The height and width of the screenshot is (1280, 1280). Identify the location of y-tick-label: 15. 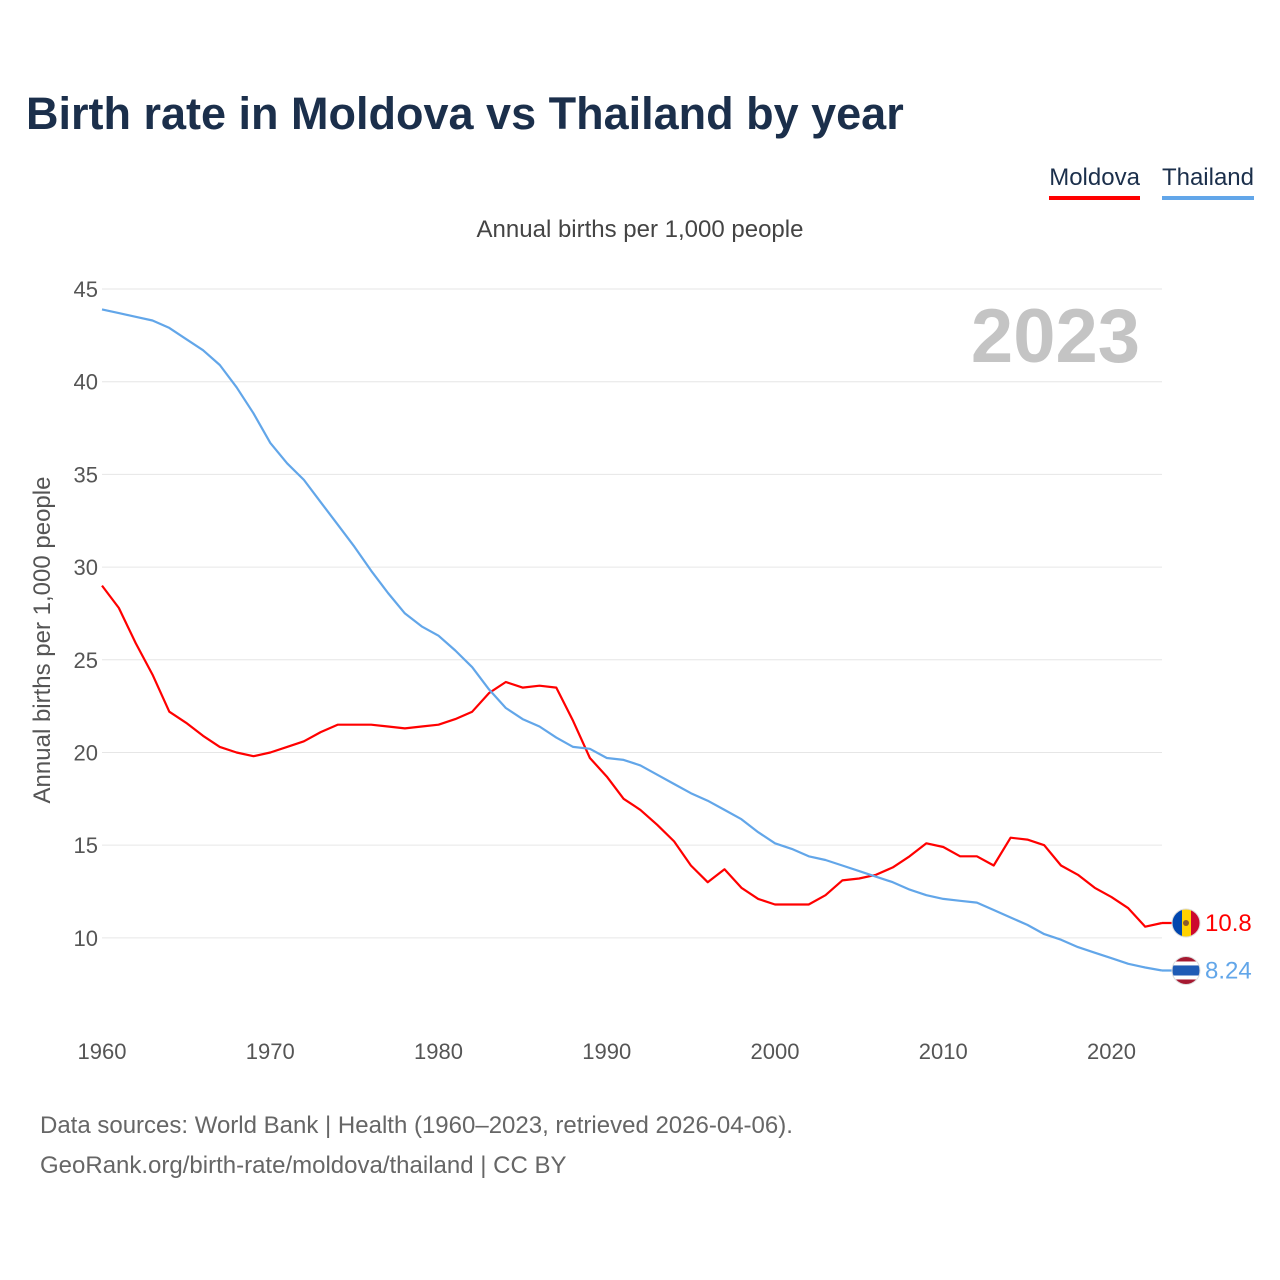
(86, 845).